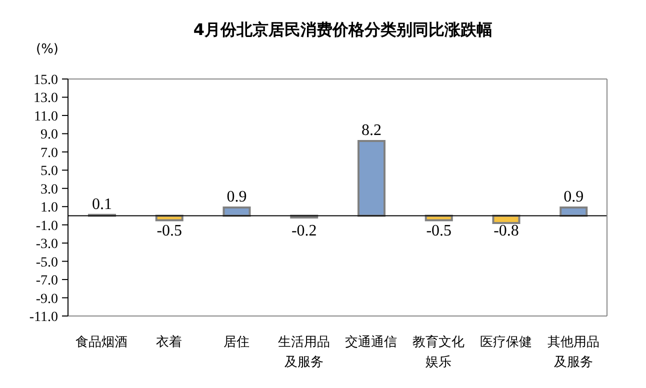 The image size is (646, 388). I want to click on x-tick-label: 医疗保健, so click(506, 342).